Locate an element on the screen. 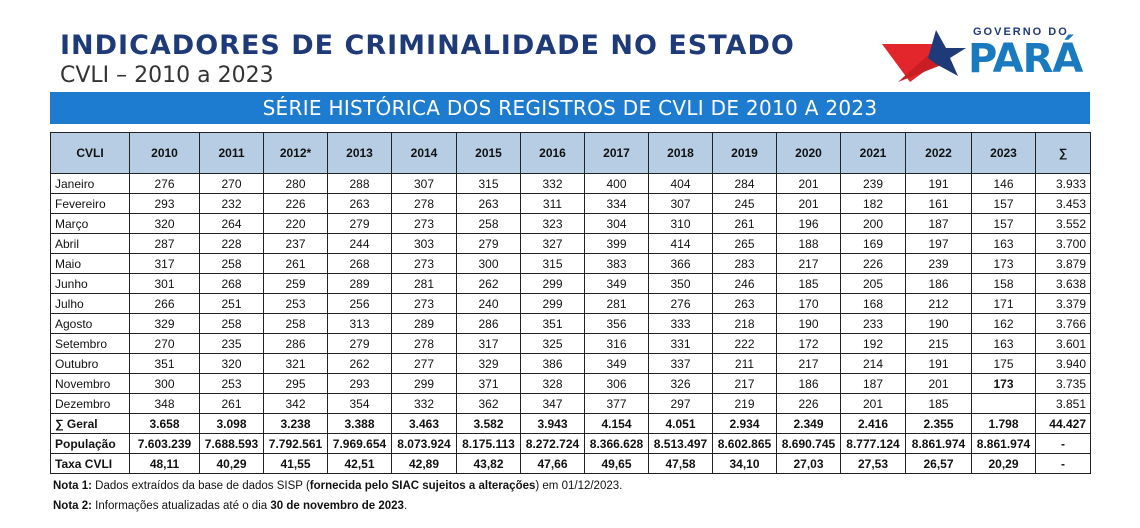  column-header: 2020 is located at coordinates (808, 153).